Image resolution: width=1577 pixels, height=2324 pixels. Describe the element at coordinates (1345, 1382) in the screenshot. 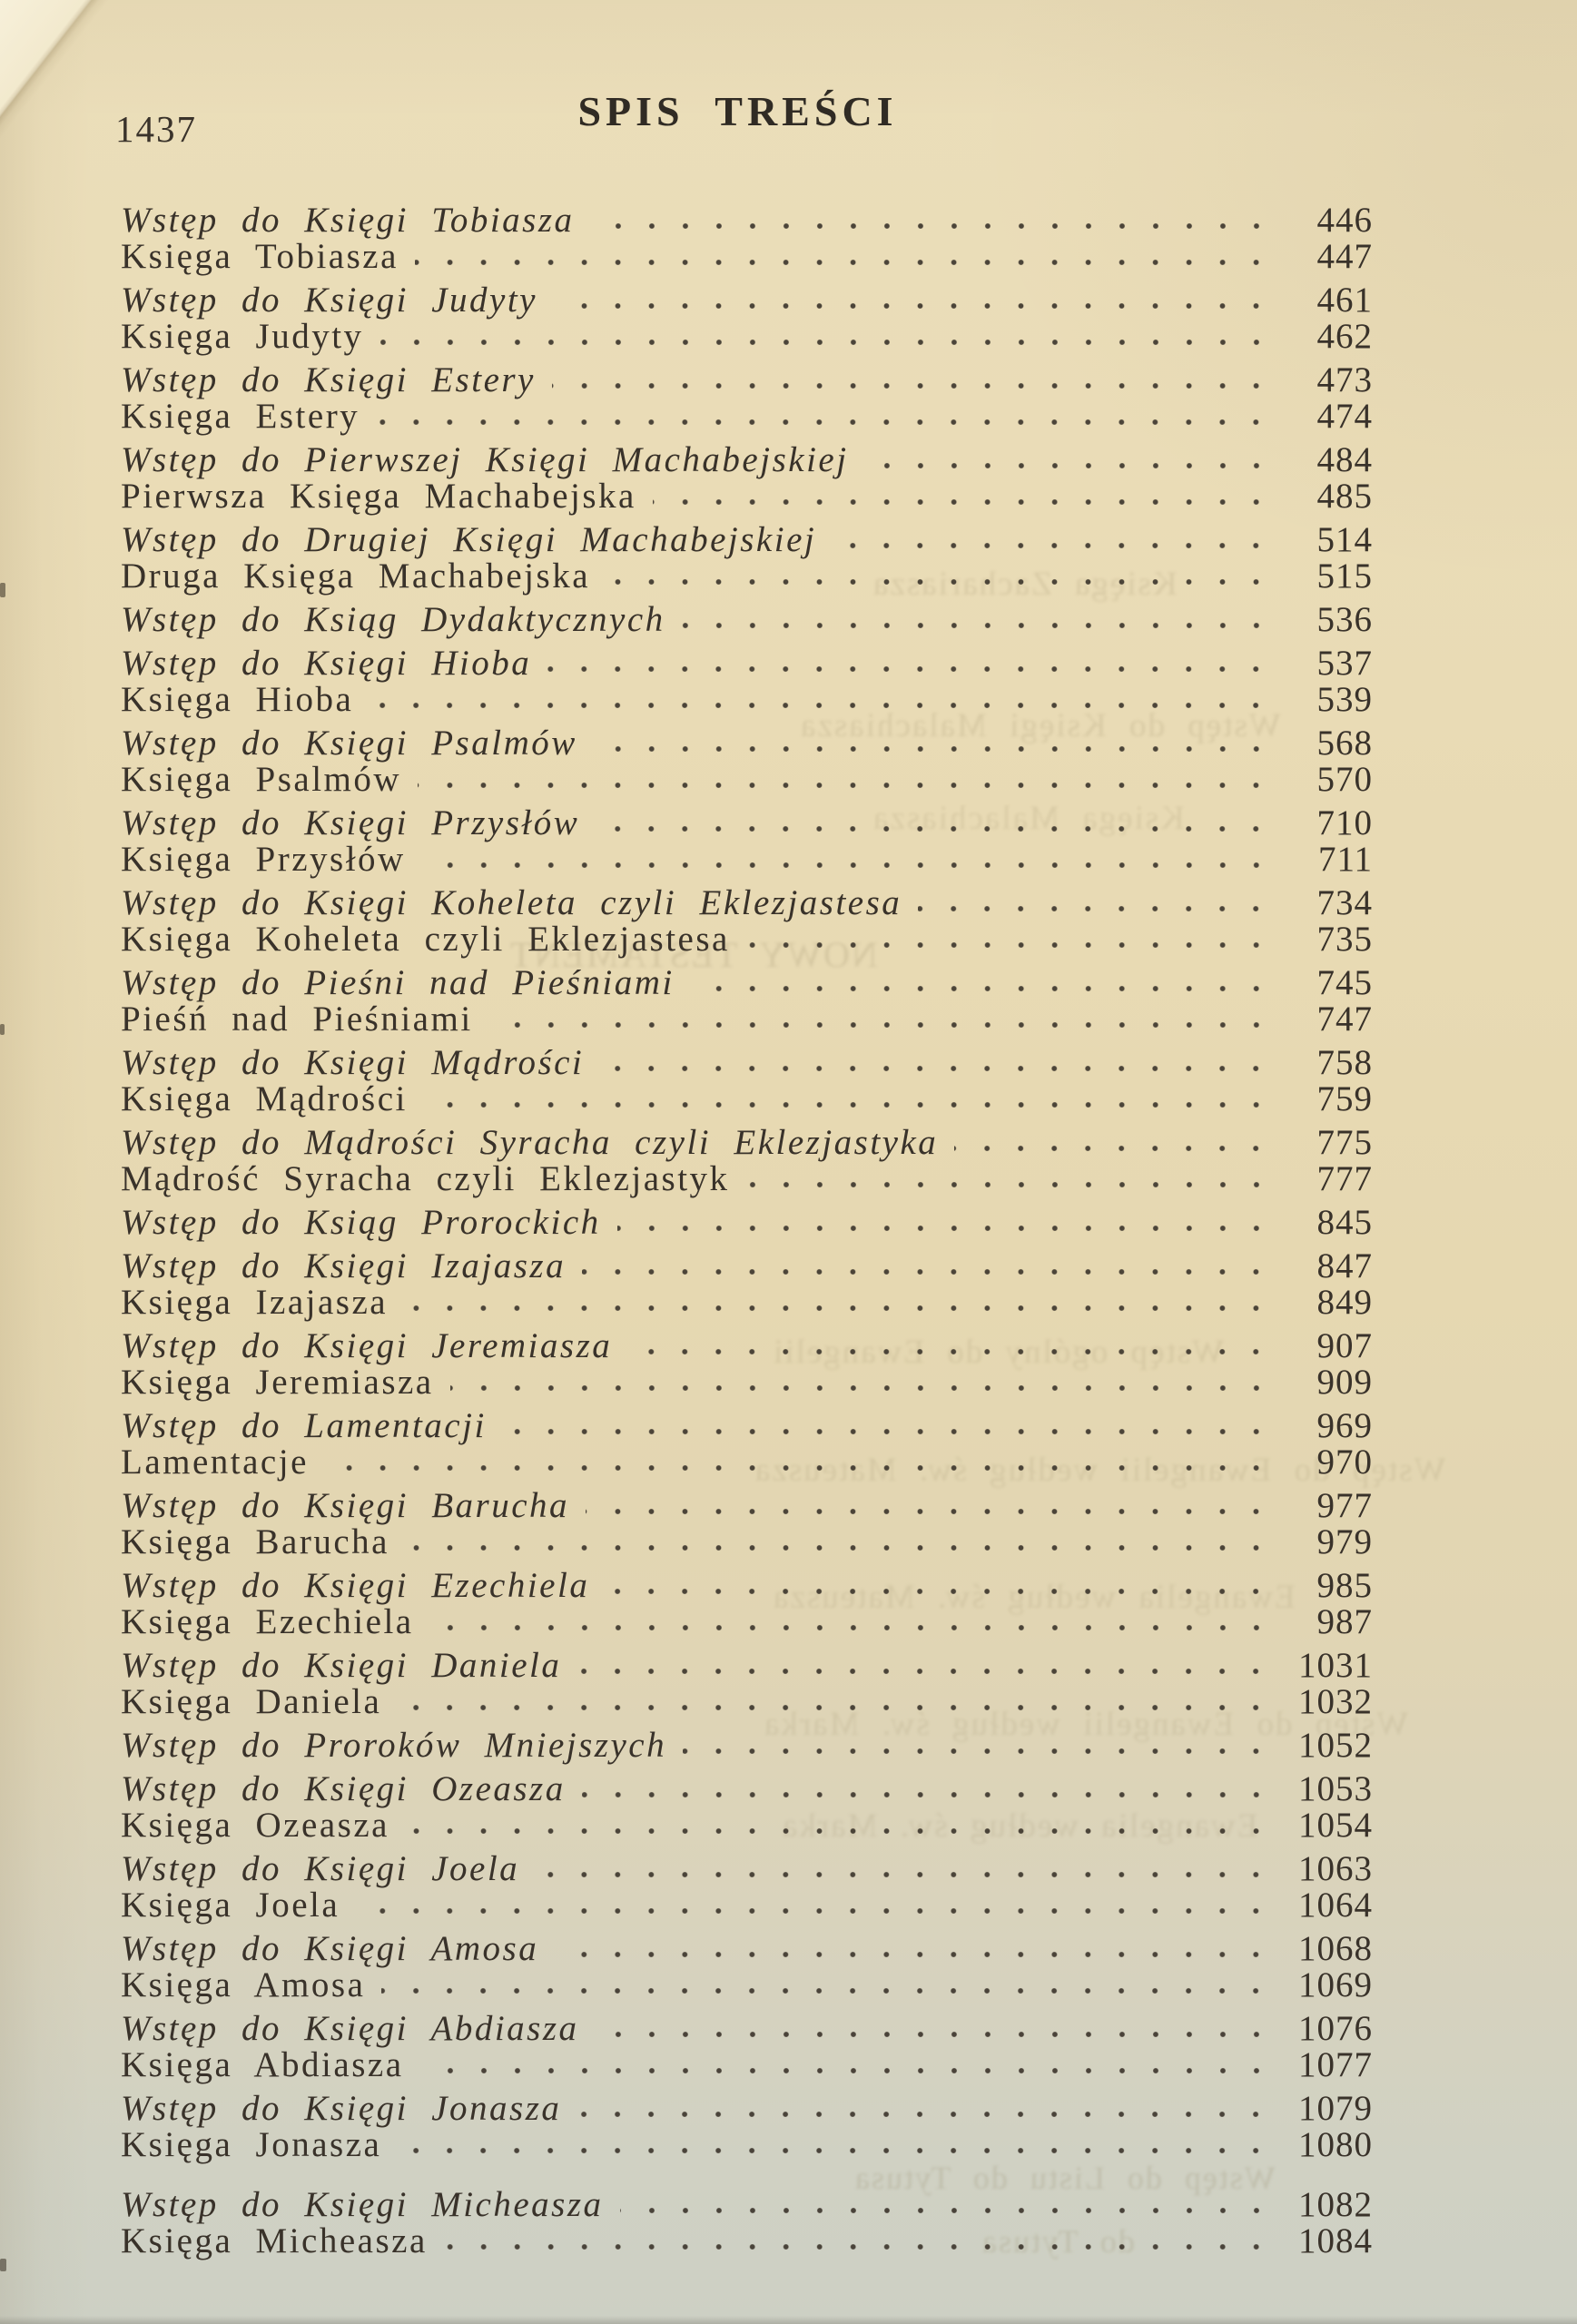

I see `toc-entry-page-number: 909` at that location.